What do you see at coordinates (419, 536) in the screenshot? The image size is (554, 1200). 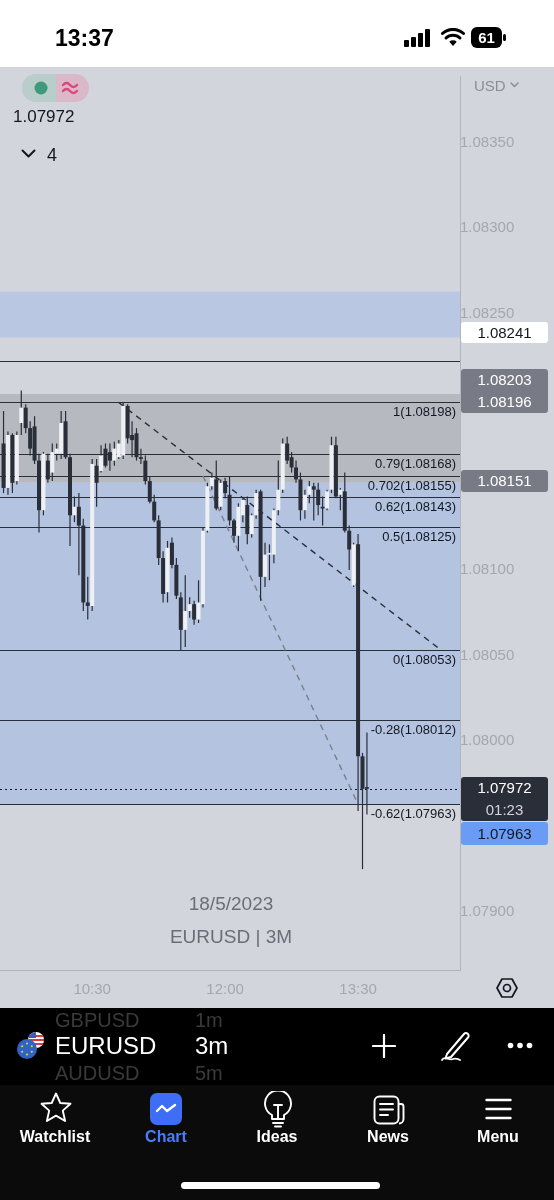 I see `ref-line-label: 0.5(1.08125)` at bounding box center [419, 536].